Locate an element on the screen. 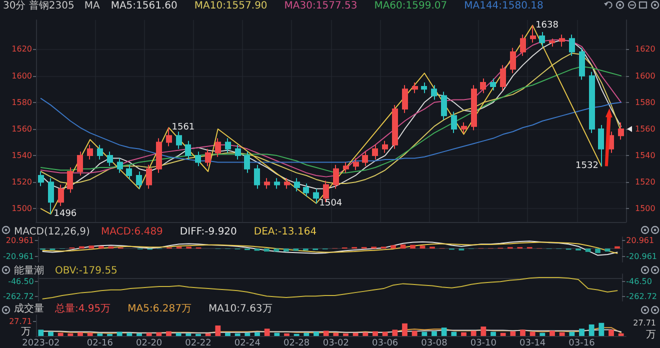 This screenshot has width=660, height=348. text: 27.71 is located at coordinates (644, 323).